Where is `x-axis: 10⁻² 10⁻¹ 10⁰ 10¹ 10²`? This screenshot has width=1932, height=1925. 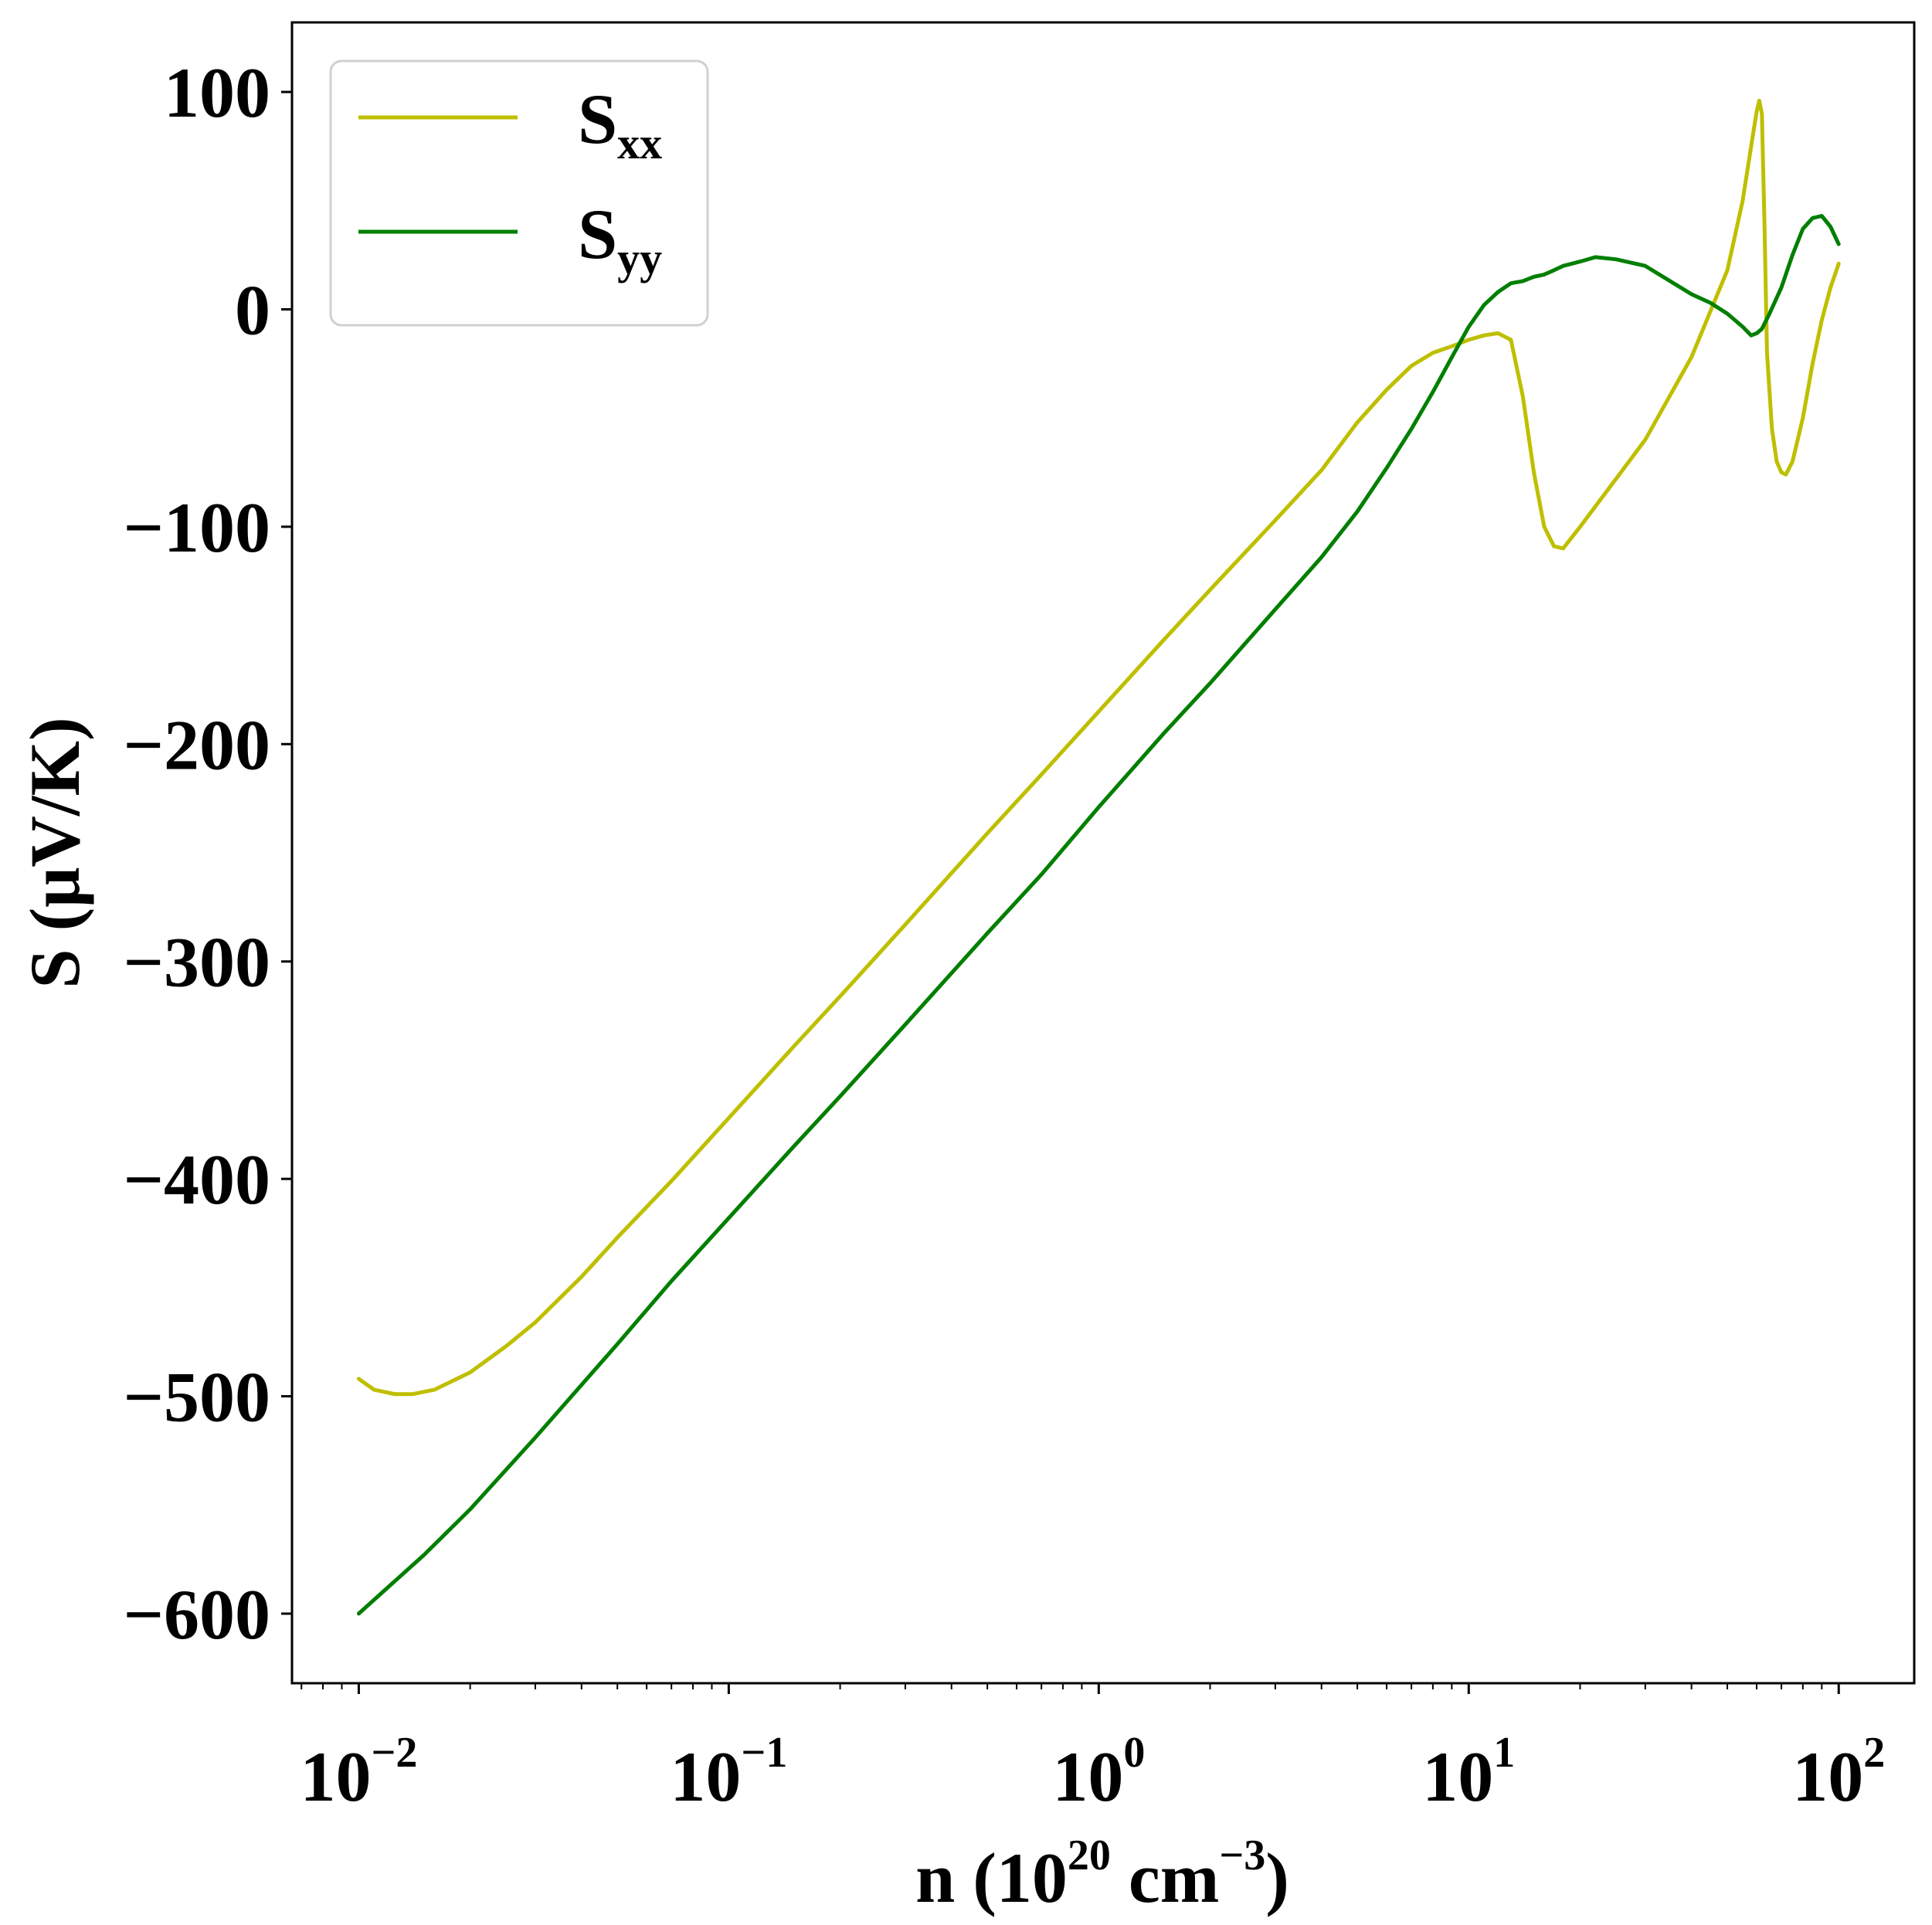
x-axis: 10⁻² 10⁻¹ 10⁰ 10¹ 10² is located at coordinates (1093, 1749).